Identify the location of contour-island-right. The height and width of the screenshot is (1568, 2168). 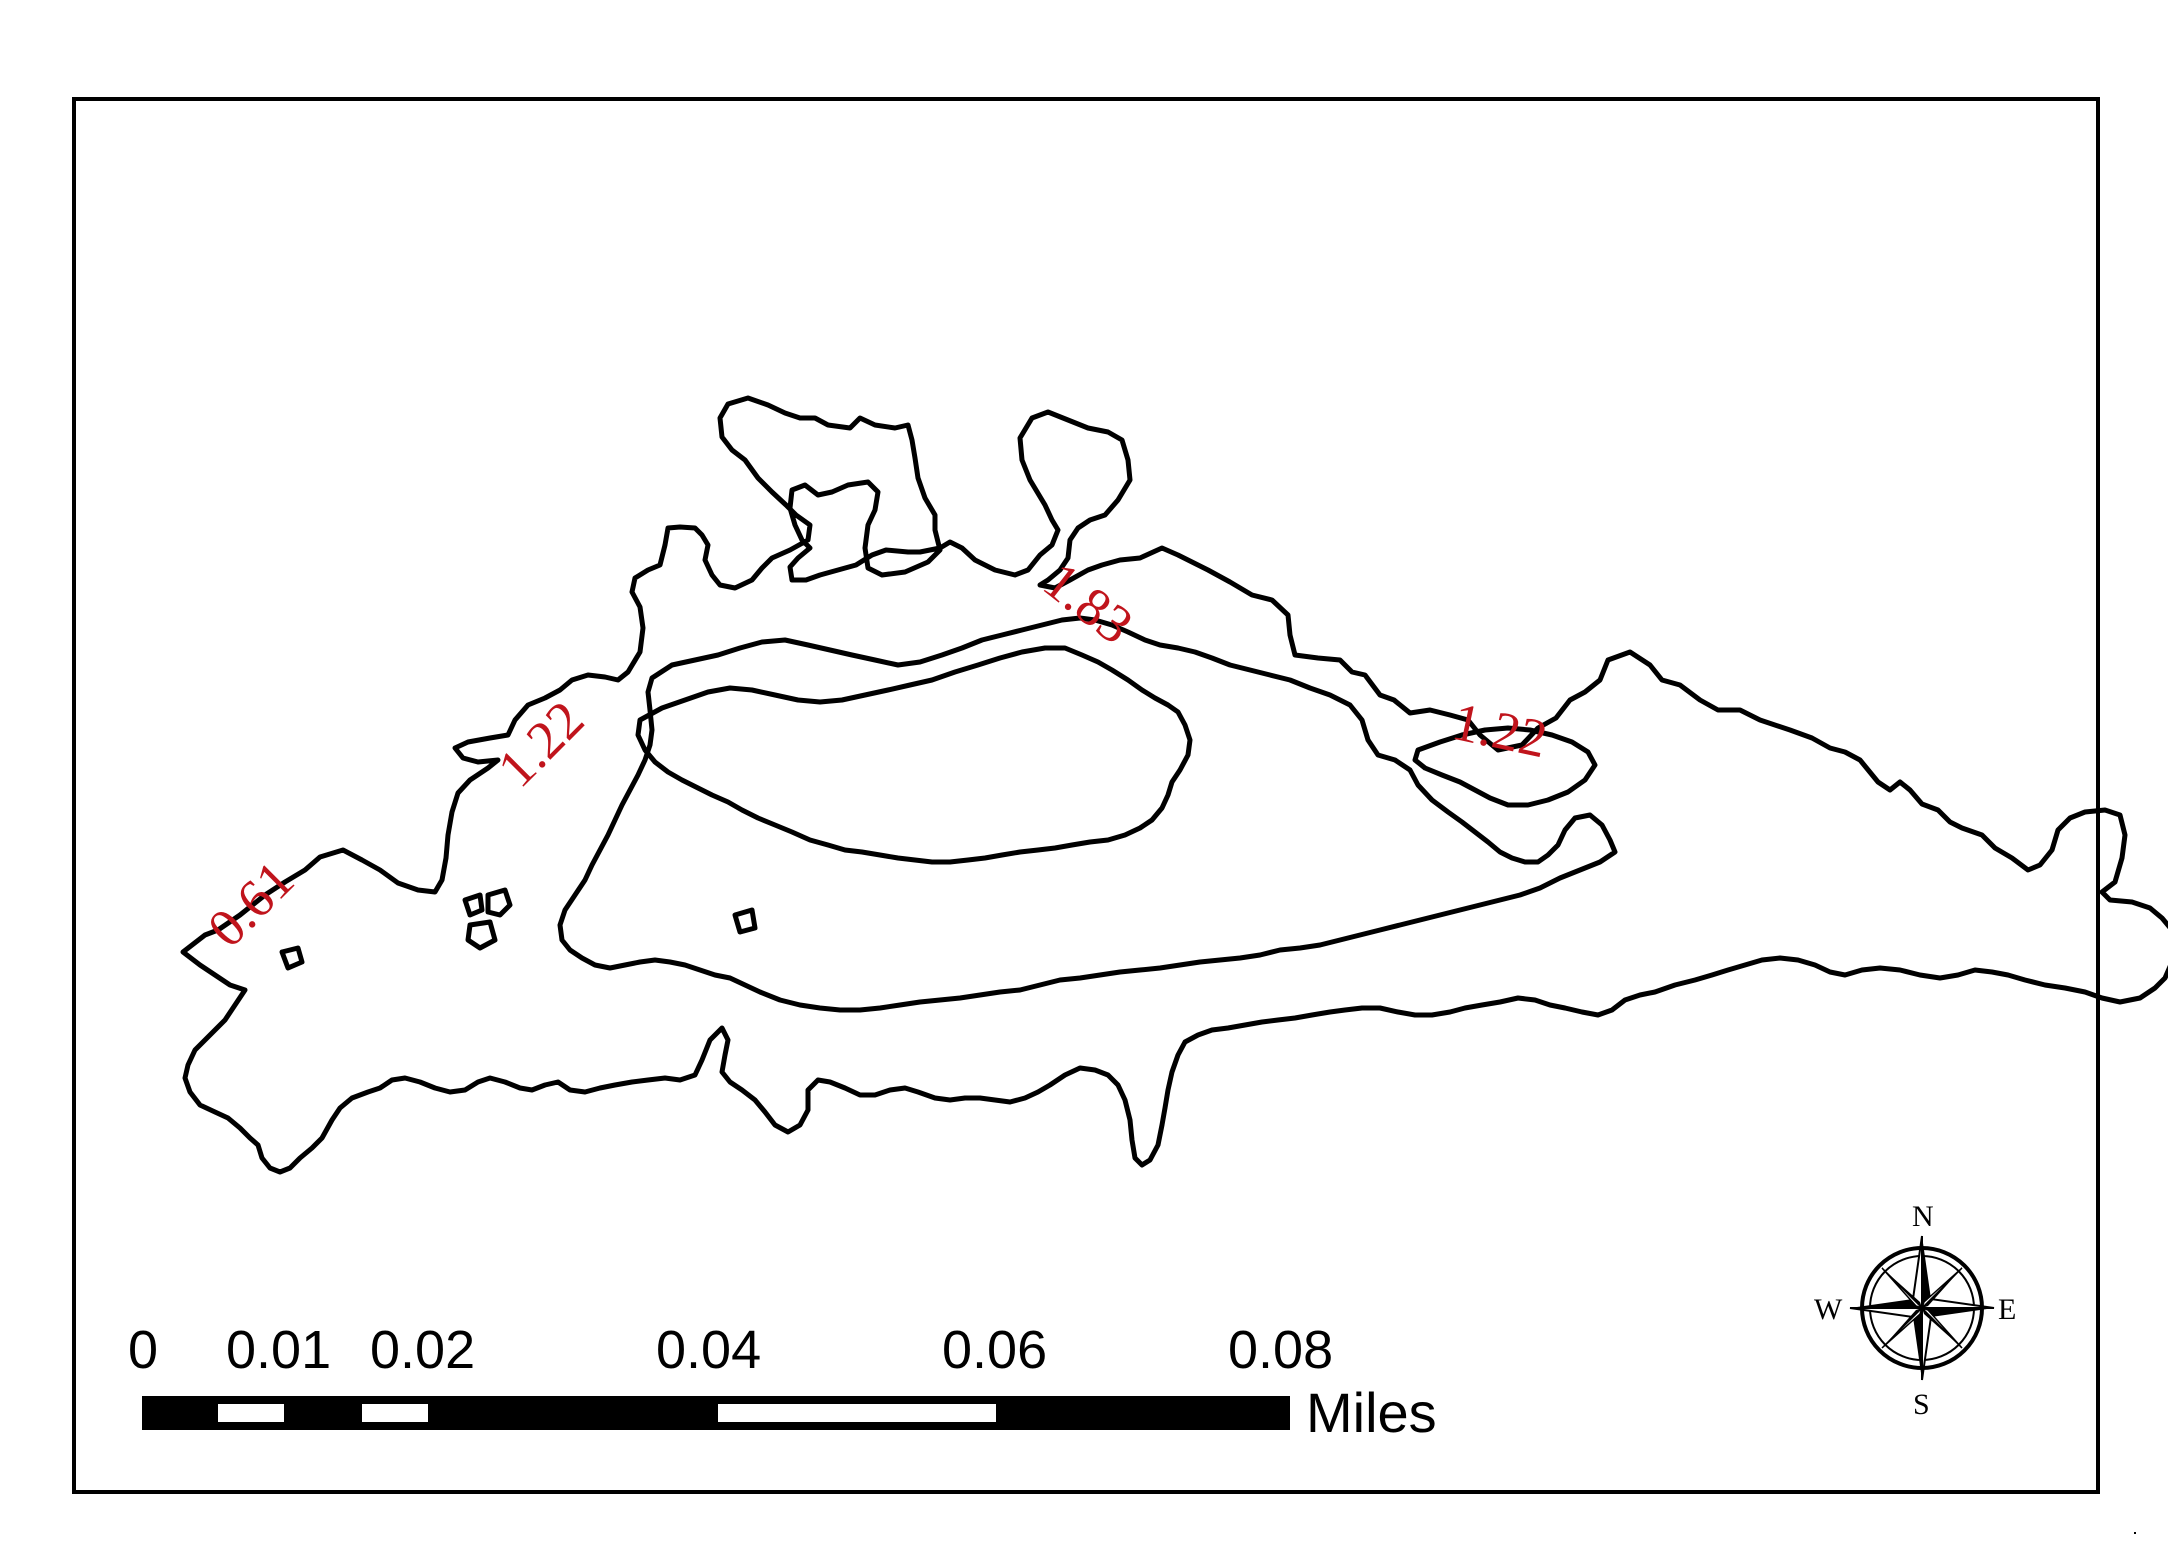
(1505, 766).